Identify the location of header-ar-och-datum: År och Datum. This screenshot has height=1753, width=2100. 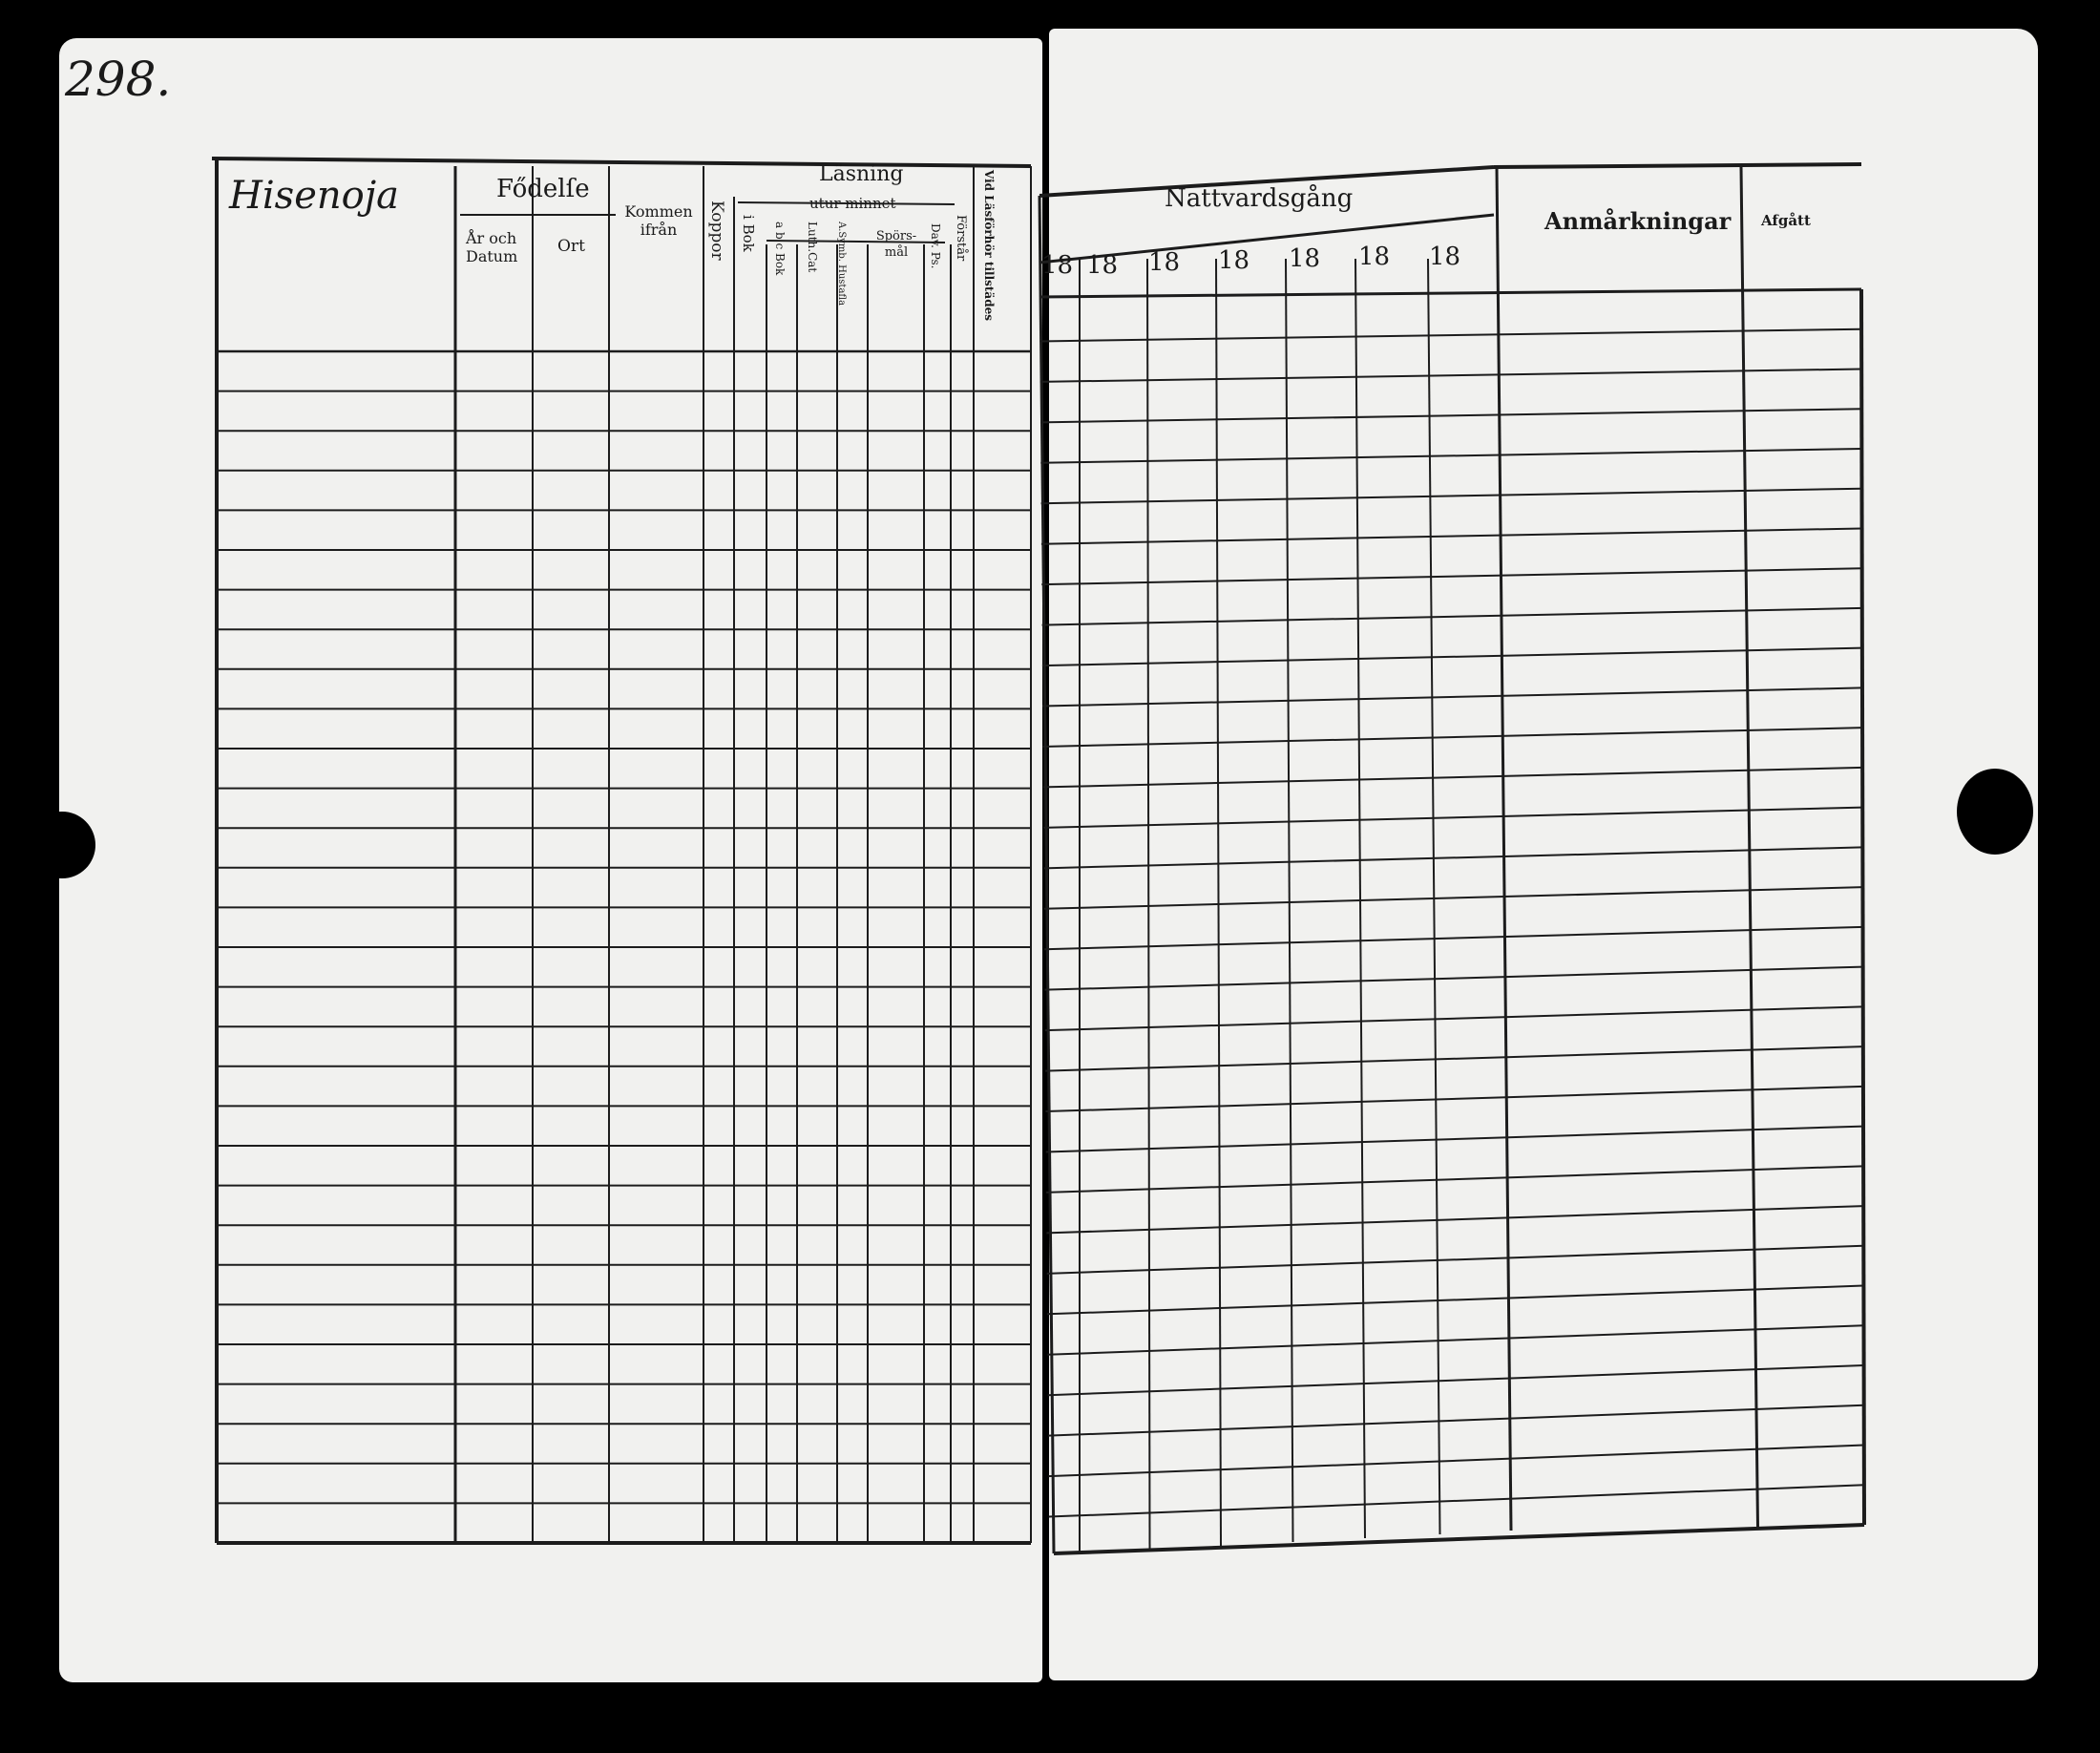
(492, 247).